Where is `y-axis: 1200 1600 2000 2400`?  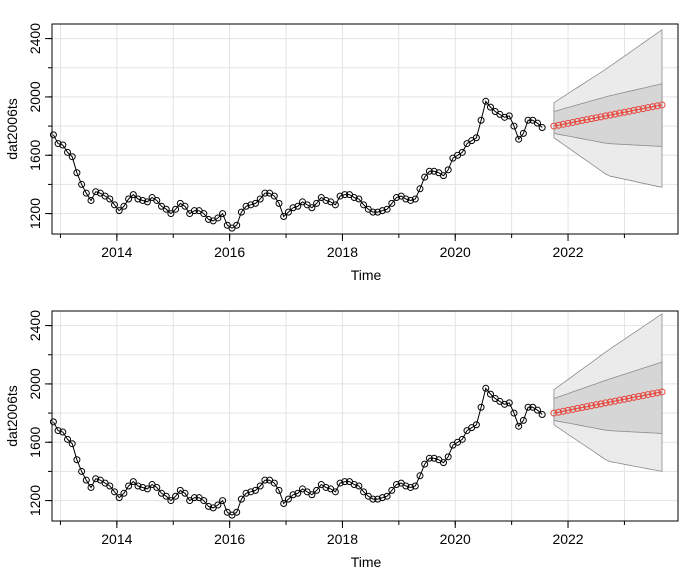
y-axis: 1200 1600 2000 2400 is located at coordinates (39, 126).